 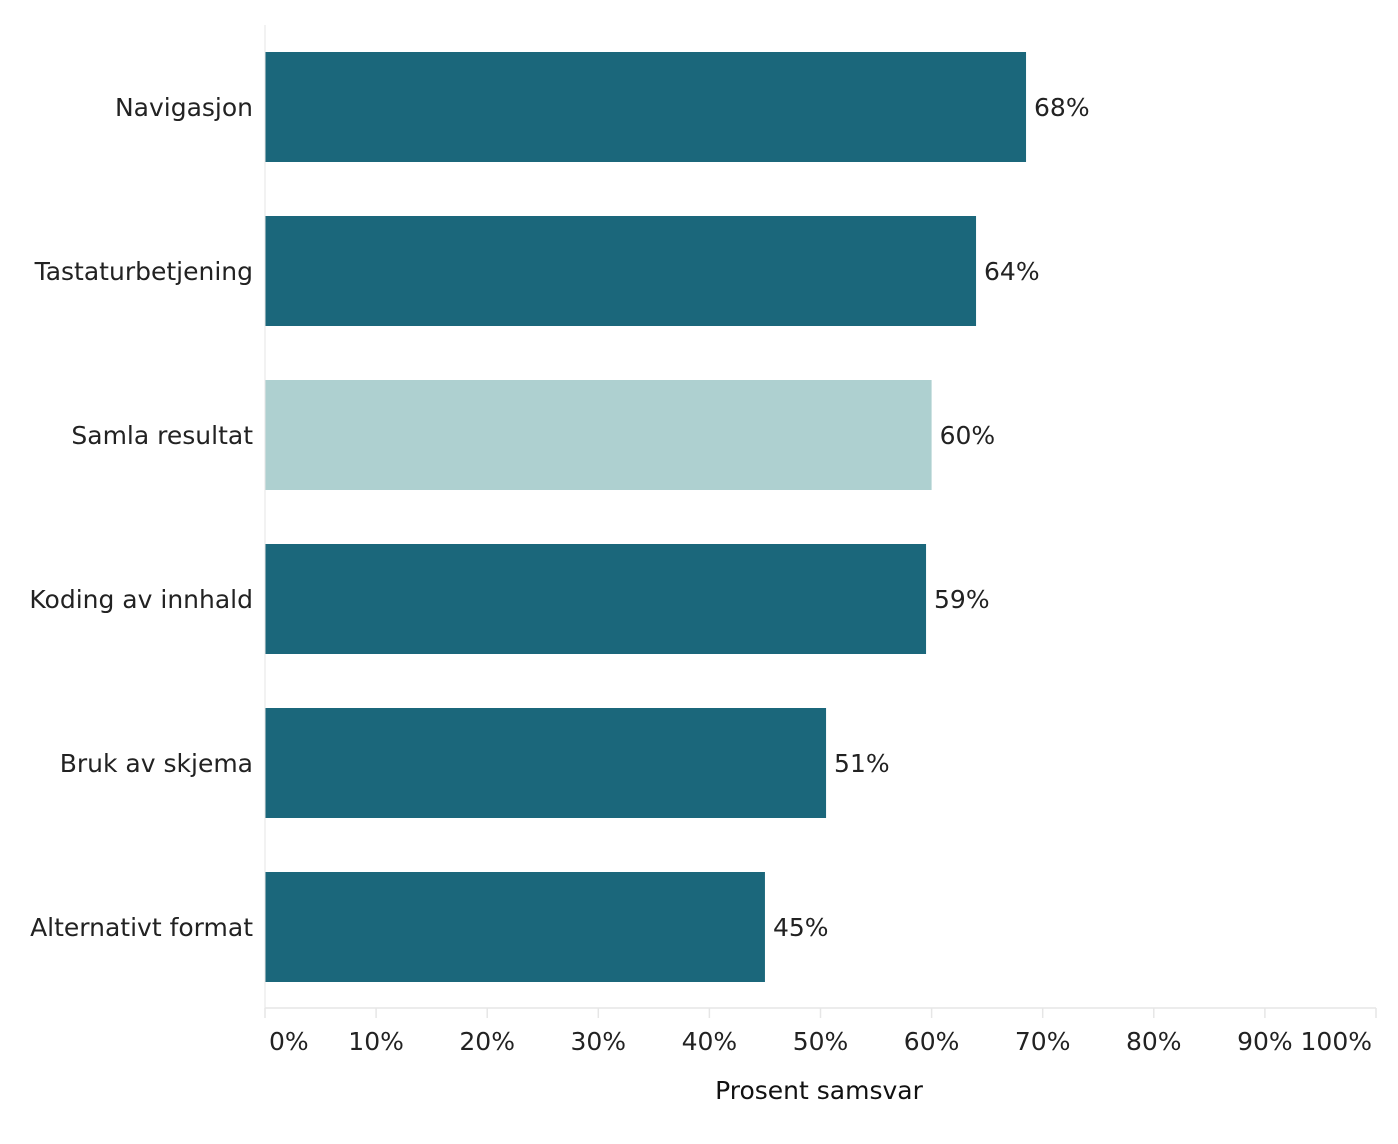 What do you see at coordinates (1154, 1041) in the screenshot?
I see `x-tick-label: 80%` at bounding box center [1154, 1041].